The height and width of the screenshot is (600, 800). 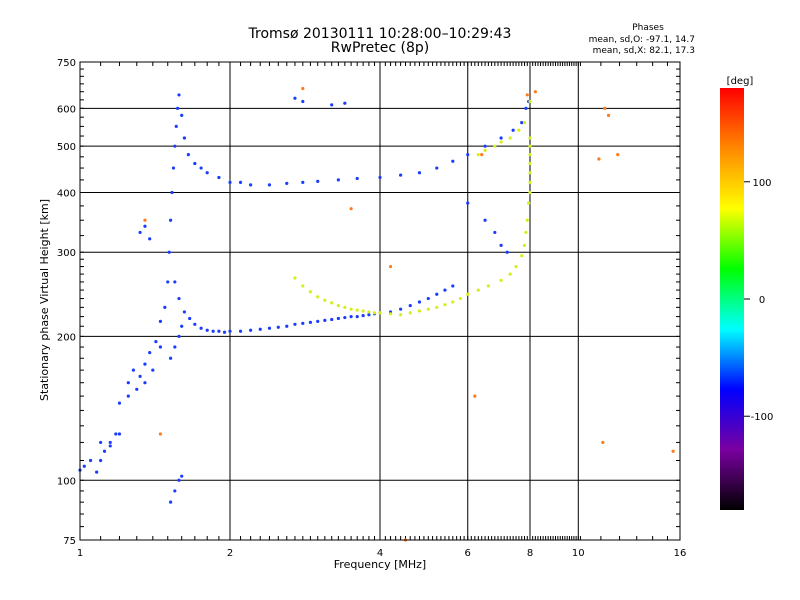 I want to click on x-axis-label: Frequency [MHz], so click(x=380, y=564).